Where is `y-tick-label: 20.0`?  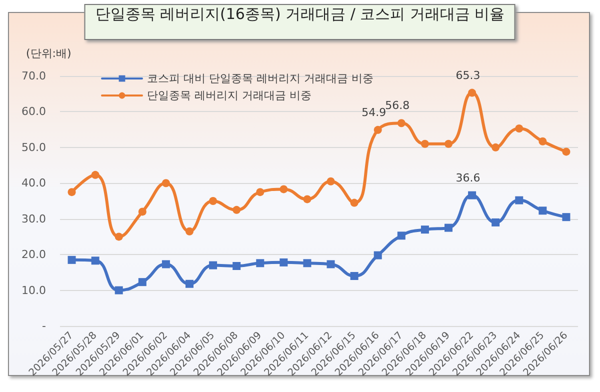
y-tick-label: 20.0 is located at coordinates (34, 255).